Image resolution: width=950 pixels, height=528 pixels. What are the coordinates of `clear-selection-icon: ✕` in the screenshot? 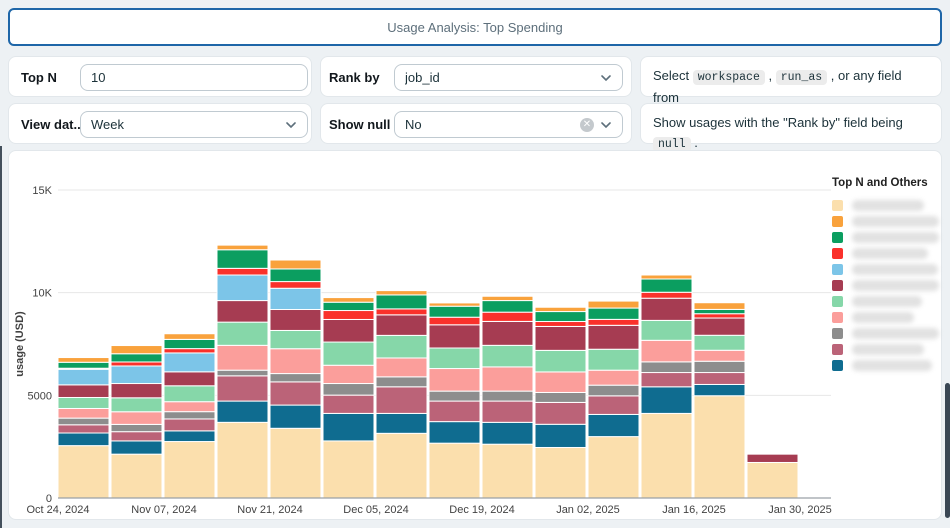 It's located at (587, 124).